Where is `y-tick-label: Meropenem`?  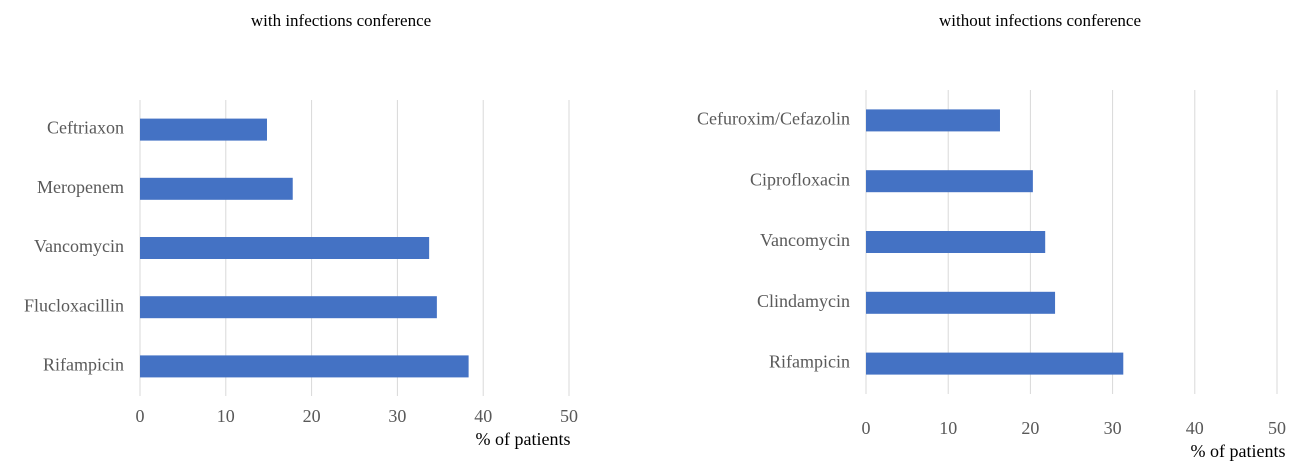
y-tick-label: Meropenem is located at coordinates (80, 187).